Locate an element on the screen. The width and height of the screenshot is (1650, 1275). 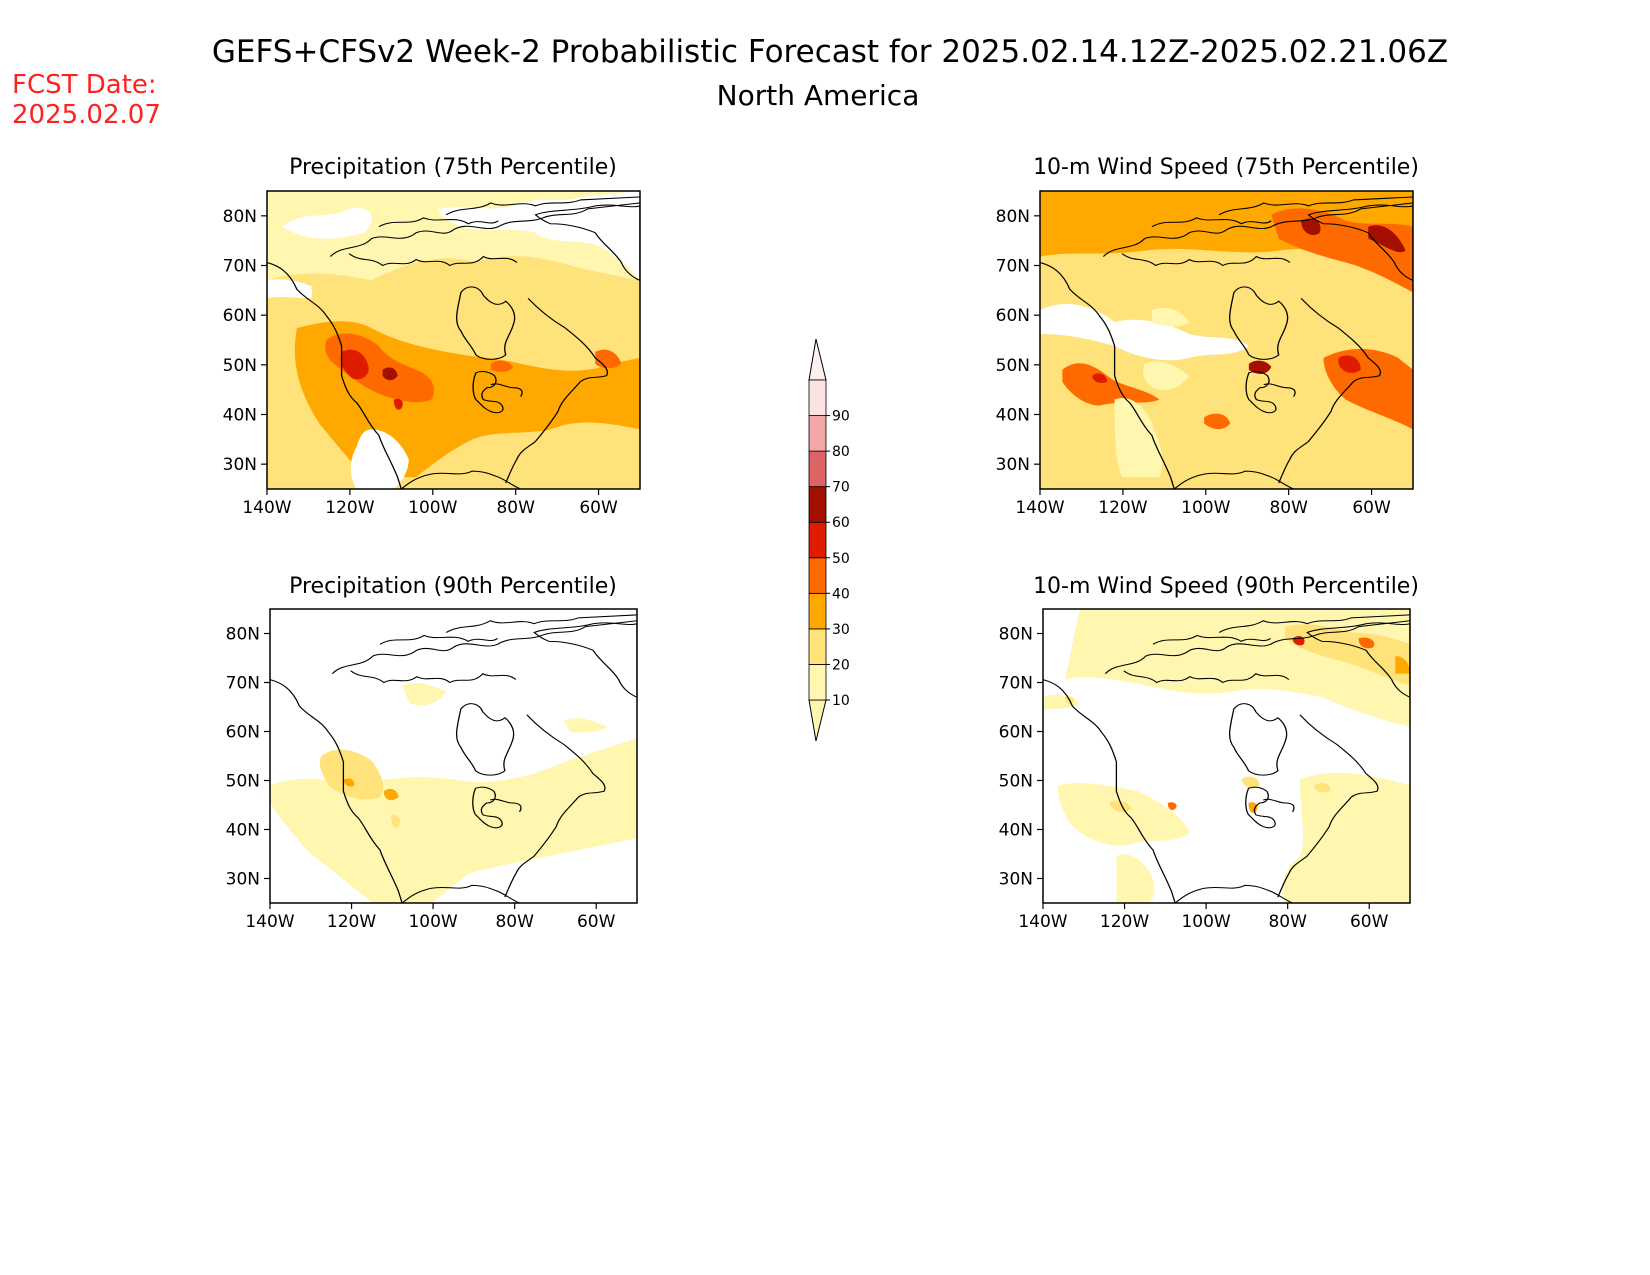
map-precip90 is located at coordinates (453, 756).